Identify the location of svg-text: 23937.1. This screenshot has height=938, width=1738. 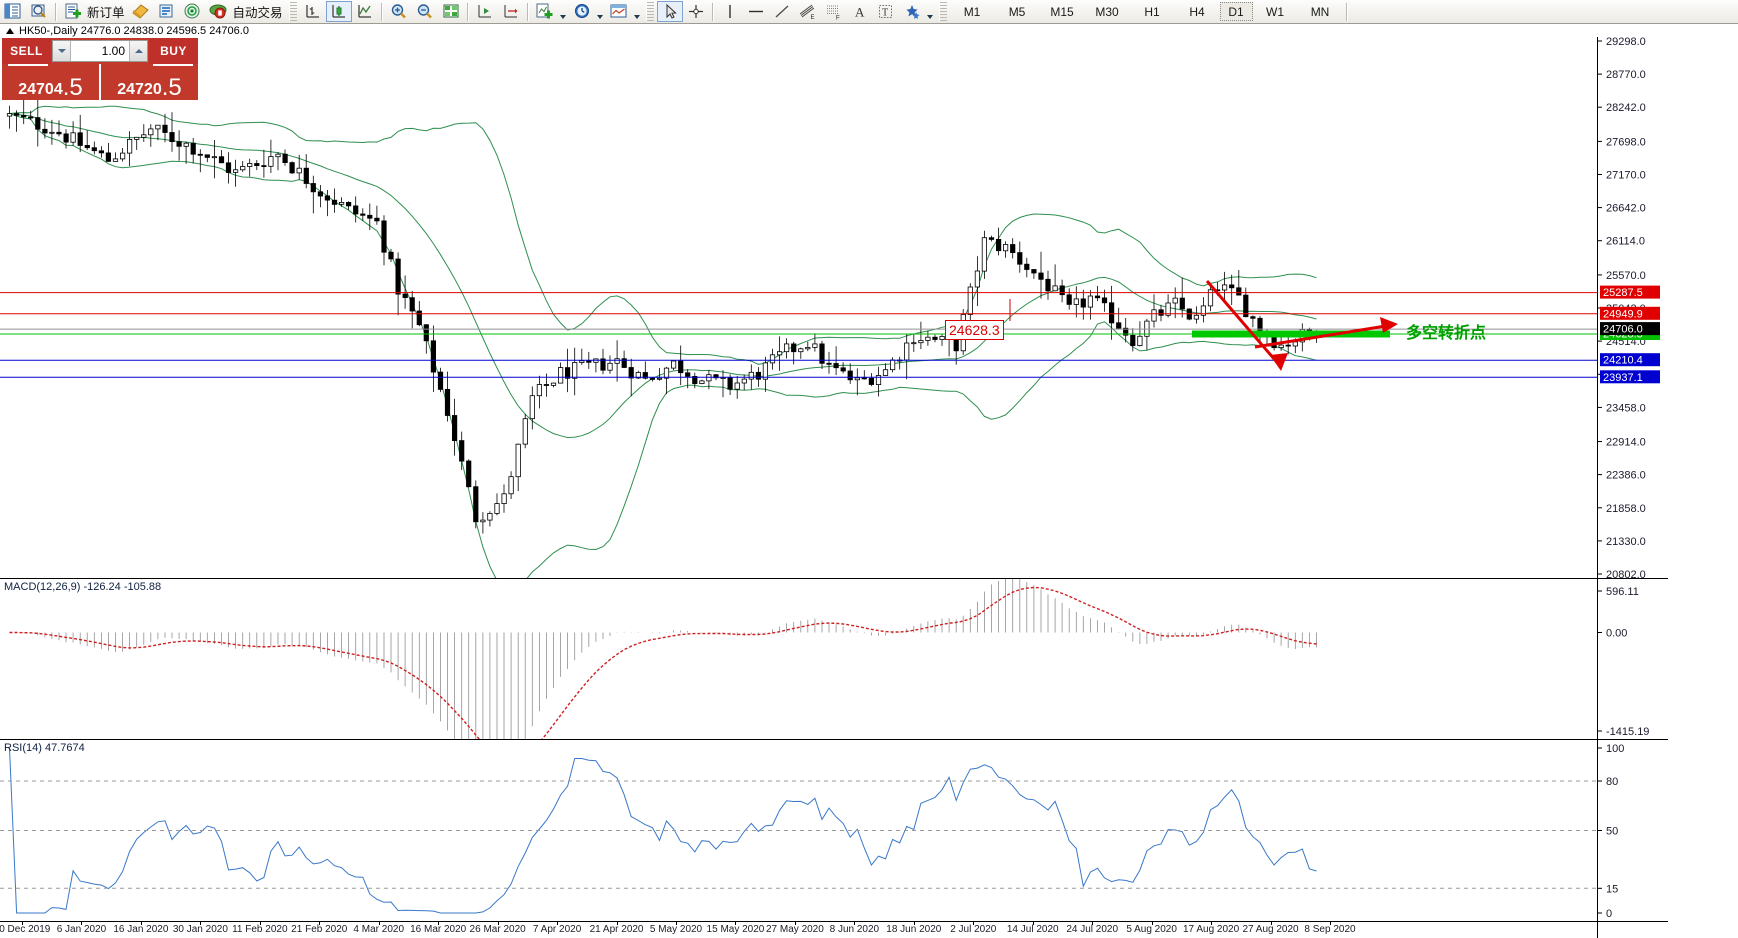
(1623, 378).